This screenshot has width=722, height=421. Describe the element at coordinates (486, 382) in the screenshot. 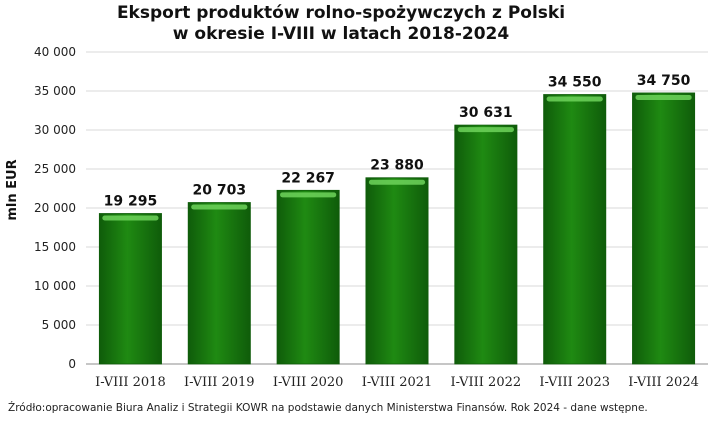

I see `x-tick-label: I-VIII 2022` at that location.